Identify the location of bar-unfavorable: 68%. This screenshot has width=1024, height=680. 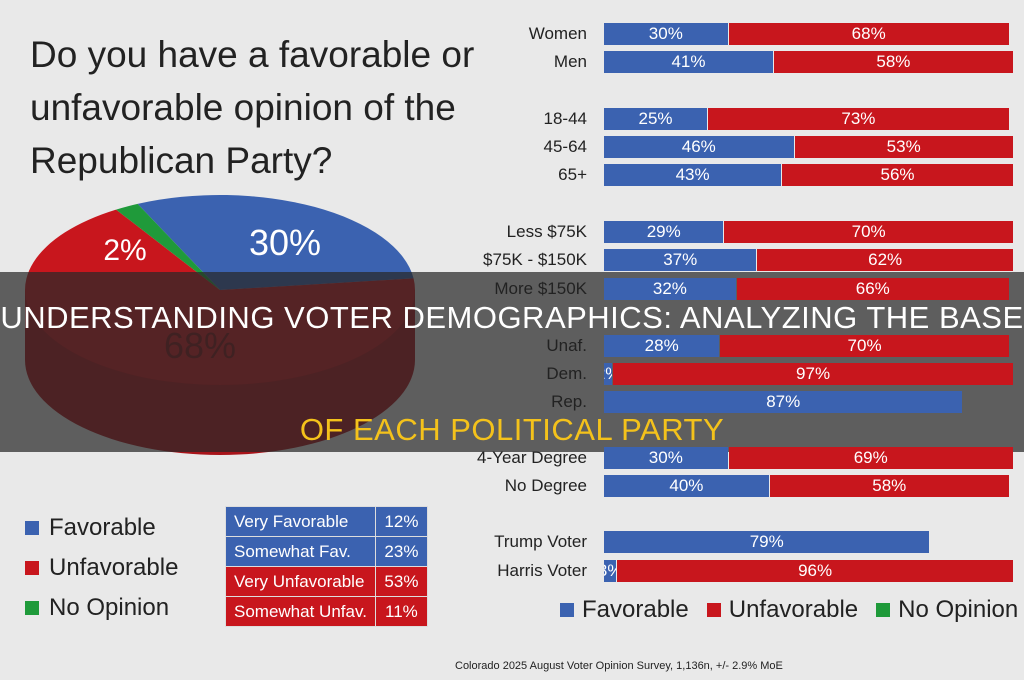
(868, 34).